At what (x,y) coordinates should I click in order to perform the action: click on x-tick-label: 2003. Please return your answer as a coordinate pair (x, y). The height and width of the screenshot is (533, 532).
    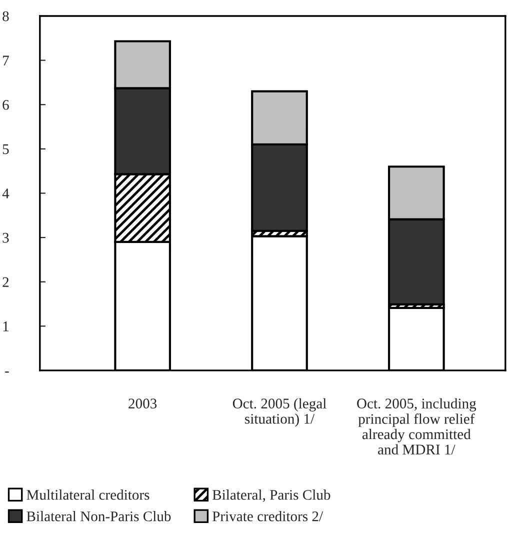
    Looking at the image, I should click on (142, 403).